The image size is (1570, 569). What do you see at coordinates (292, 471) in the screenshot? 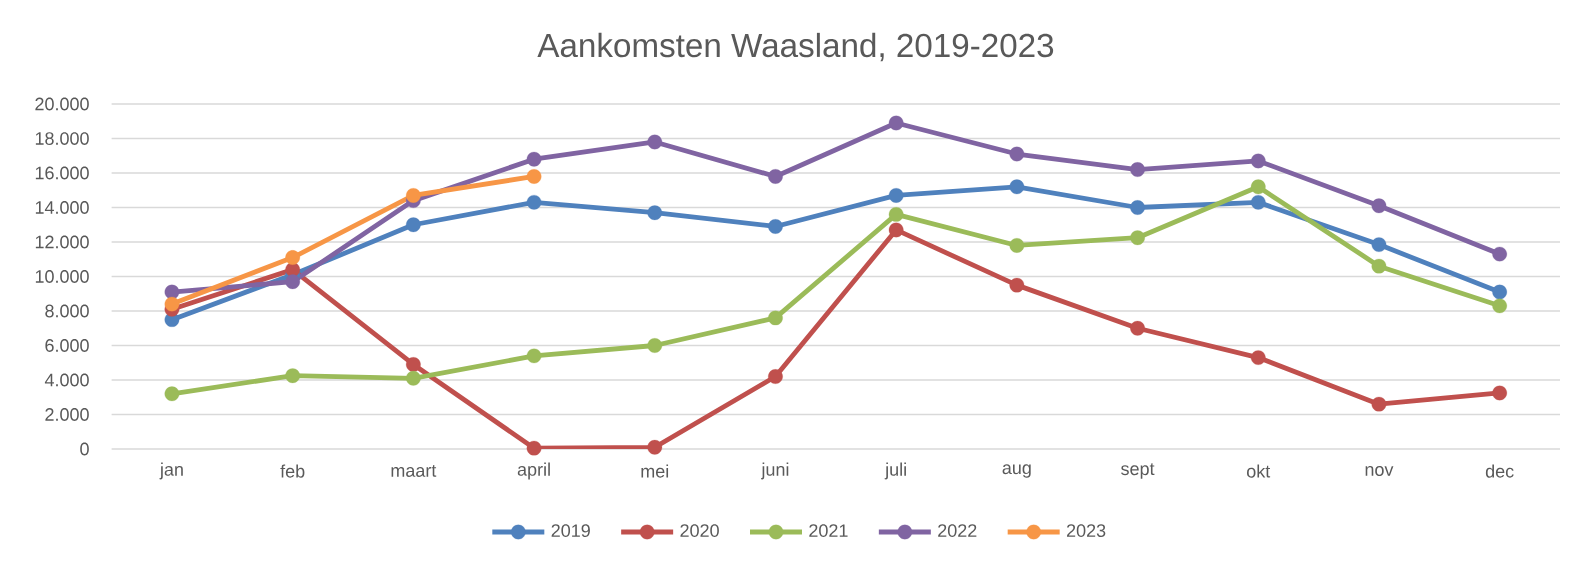
I see `x-tick-label: feb` at bounding box center [292, 471].